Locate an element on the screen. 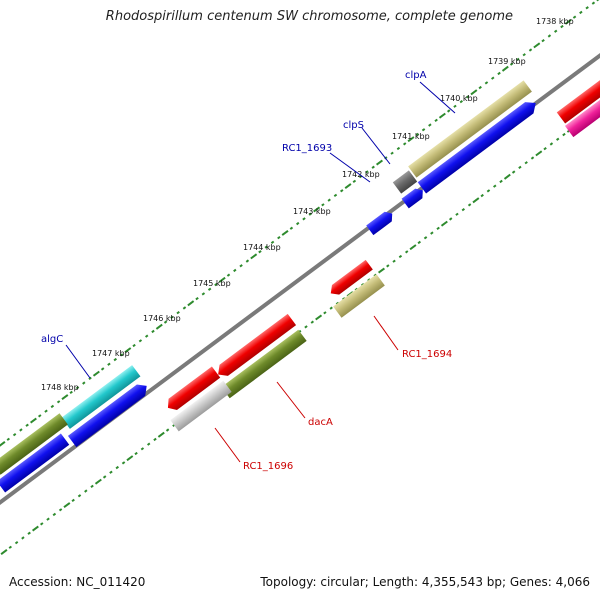 Image resolution: width=600 pixels, height=600 pixels. gene-olive-left is located at coordinates (34, 444).